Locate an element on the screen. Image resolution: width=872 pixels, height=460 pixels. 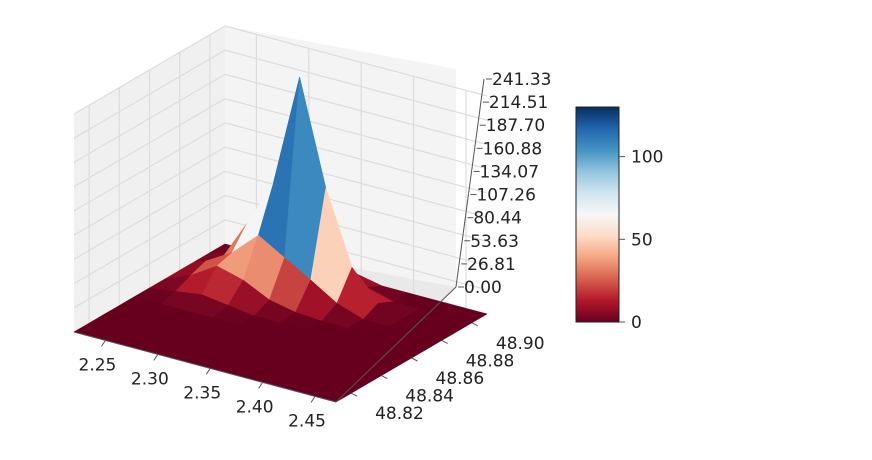
colorbar-tick-label: 100 is located at coordinates (647, 158).